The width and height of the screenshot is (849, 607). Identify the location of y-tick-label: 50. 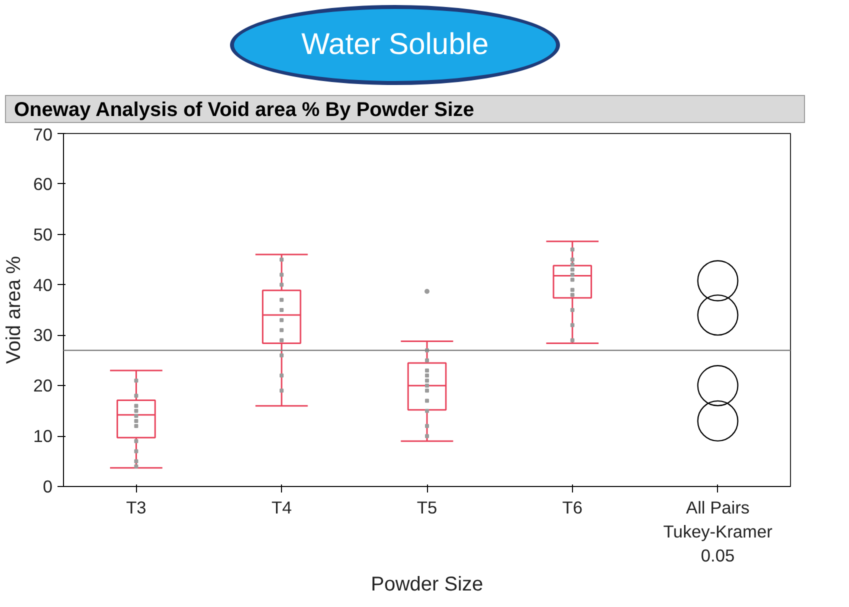
(43, 234).